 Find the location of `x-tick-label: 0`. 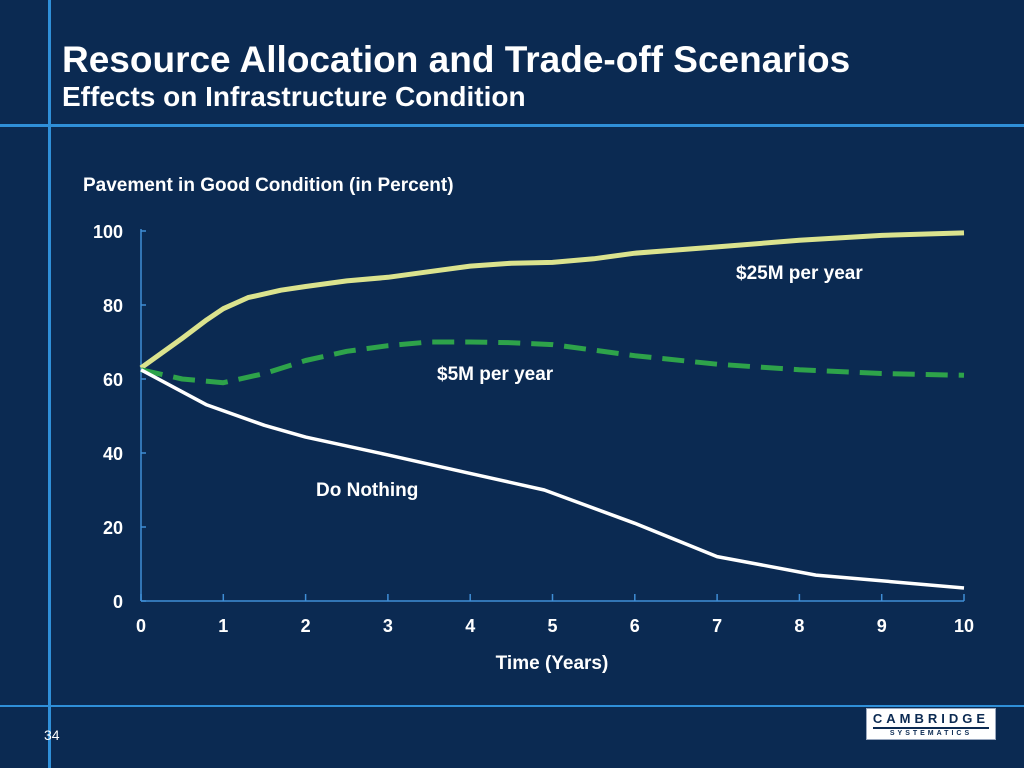

x-tick-label: 0 is located at coordinates (141, 626).